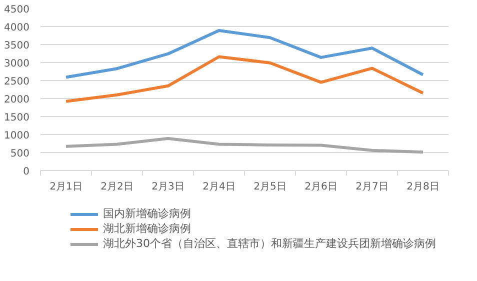 This screenshot has width=477, height=281. Describe the element at coordinates (17, 82) in the screenshot. I see `y-tick-label: 2500` at that location.